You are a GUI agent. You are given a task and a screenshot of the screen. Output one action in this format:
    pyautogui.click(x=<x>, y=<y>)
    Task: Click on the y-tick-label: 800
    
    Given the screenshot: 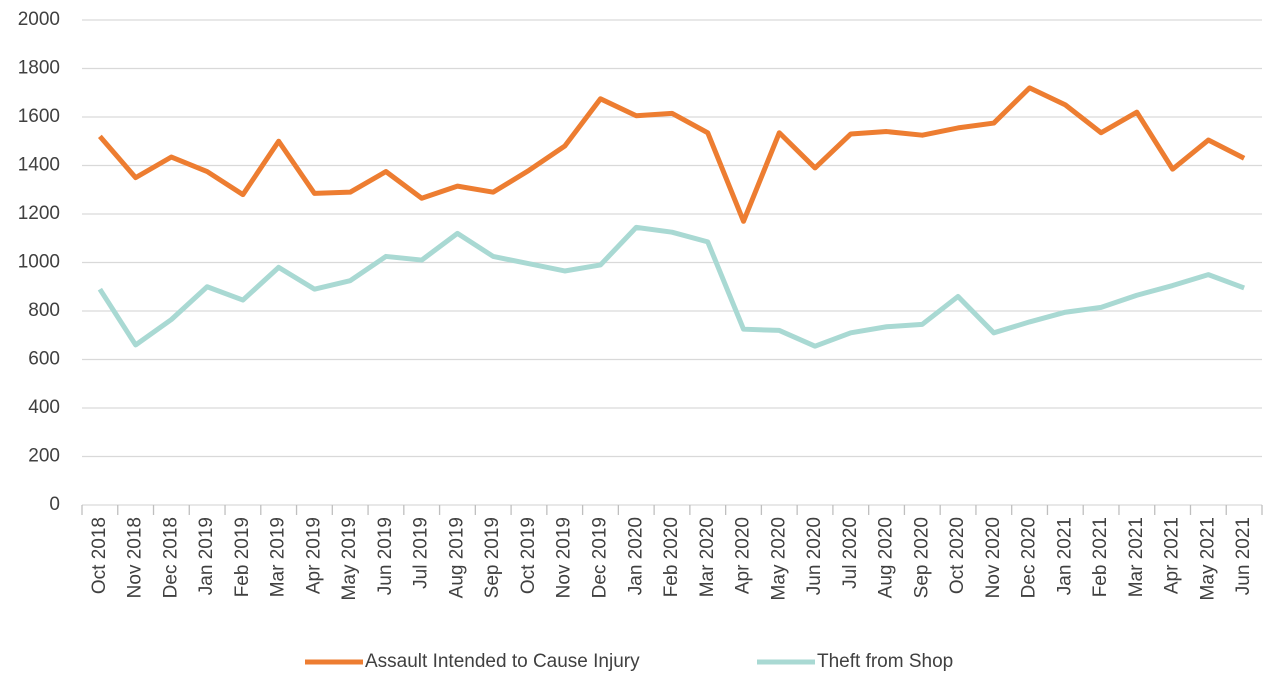 What is the action you would take?
    pyautogui.click(x=44, y=310)
    